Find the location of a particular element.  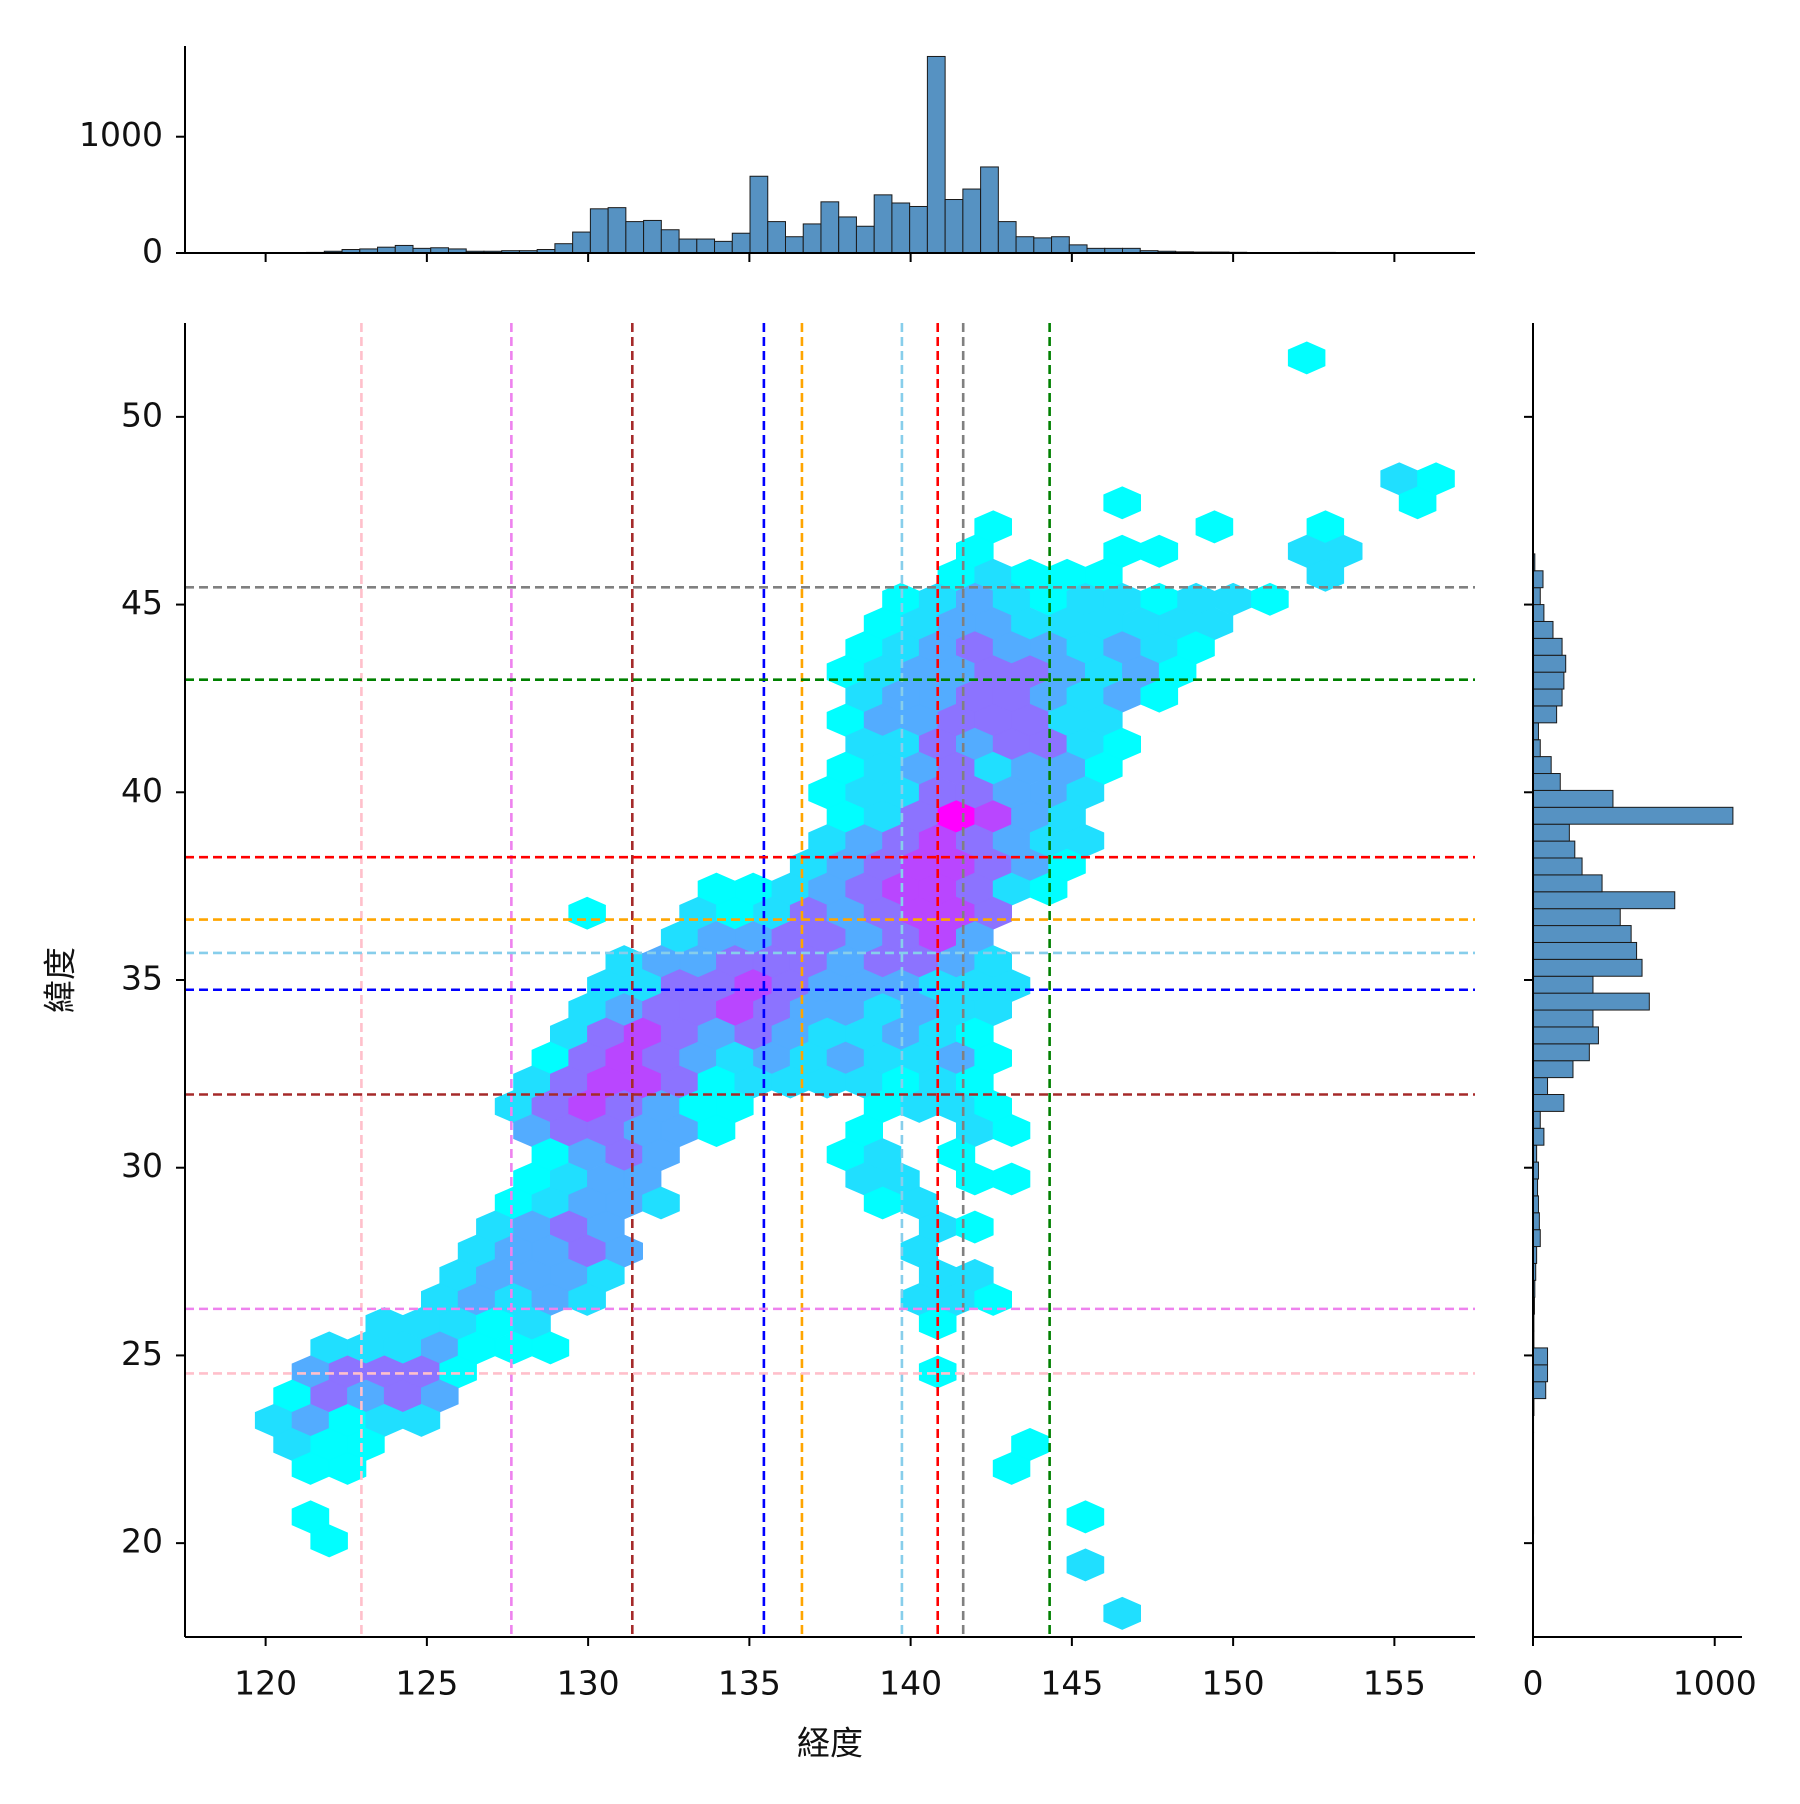

x-tick-label: 135 is located at coordinates (749, 1683).